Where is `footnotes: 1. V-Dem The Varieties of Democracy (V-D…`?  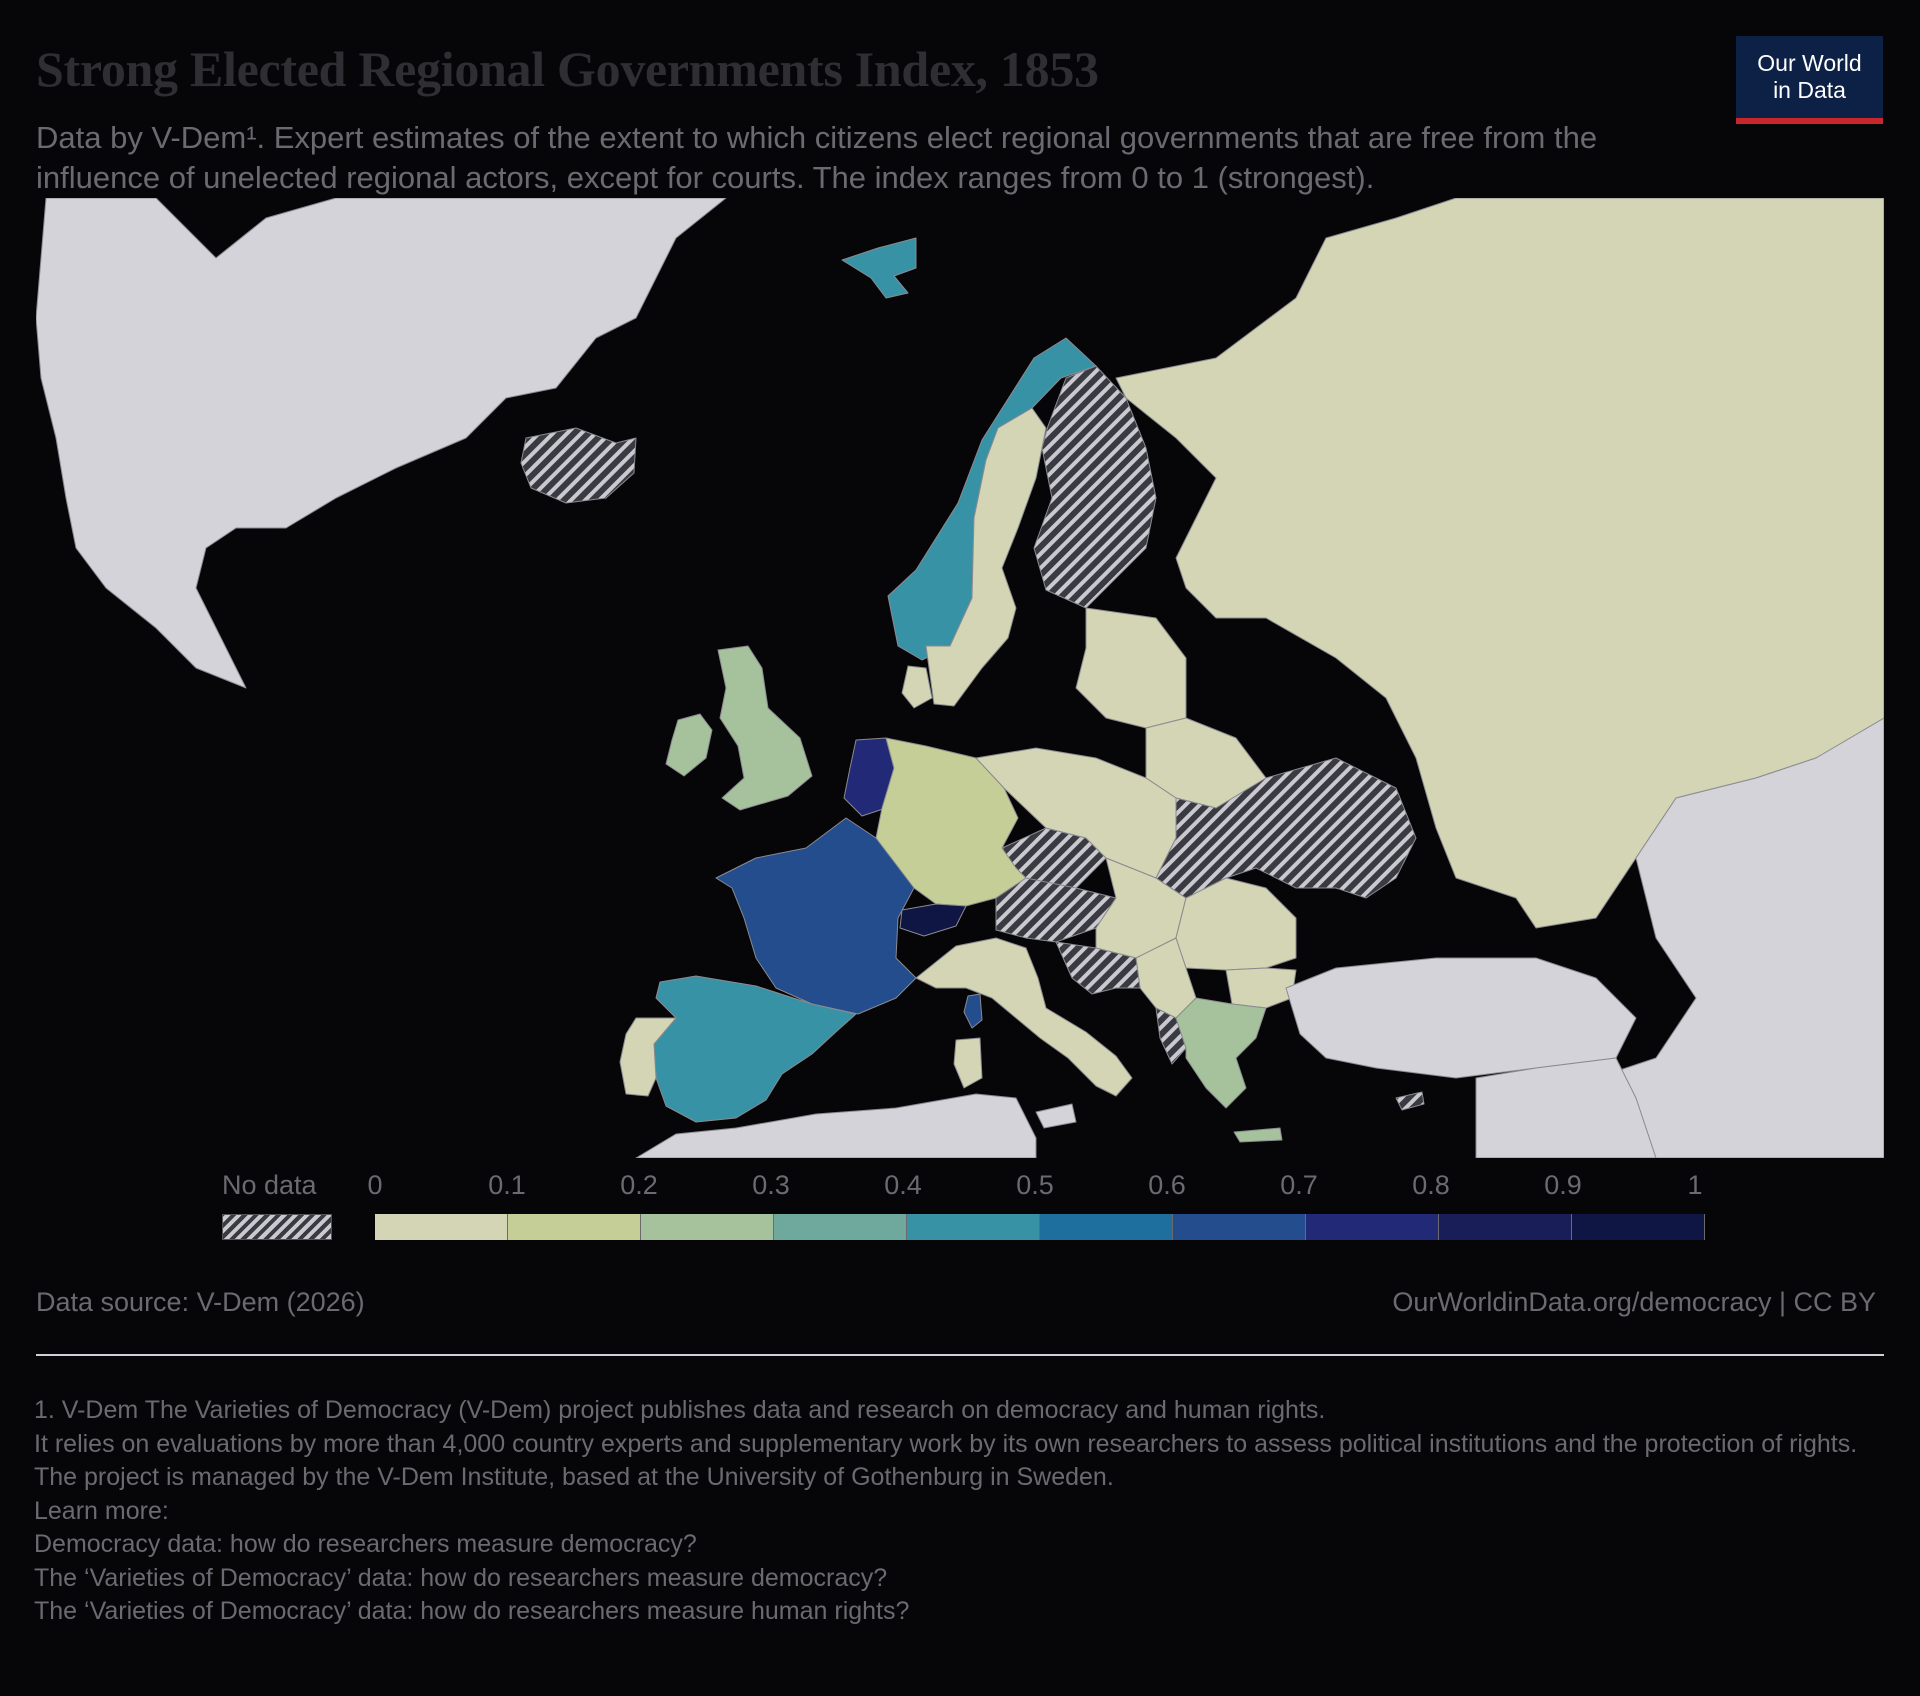
footnotes: 1. V-Dem The Varieties of Democracy (V-D… is located at coordinates (964, 1511).